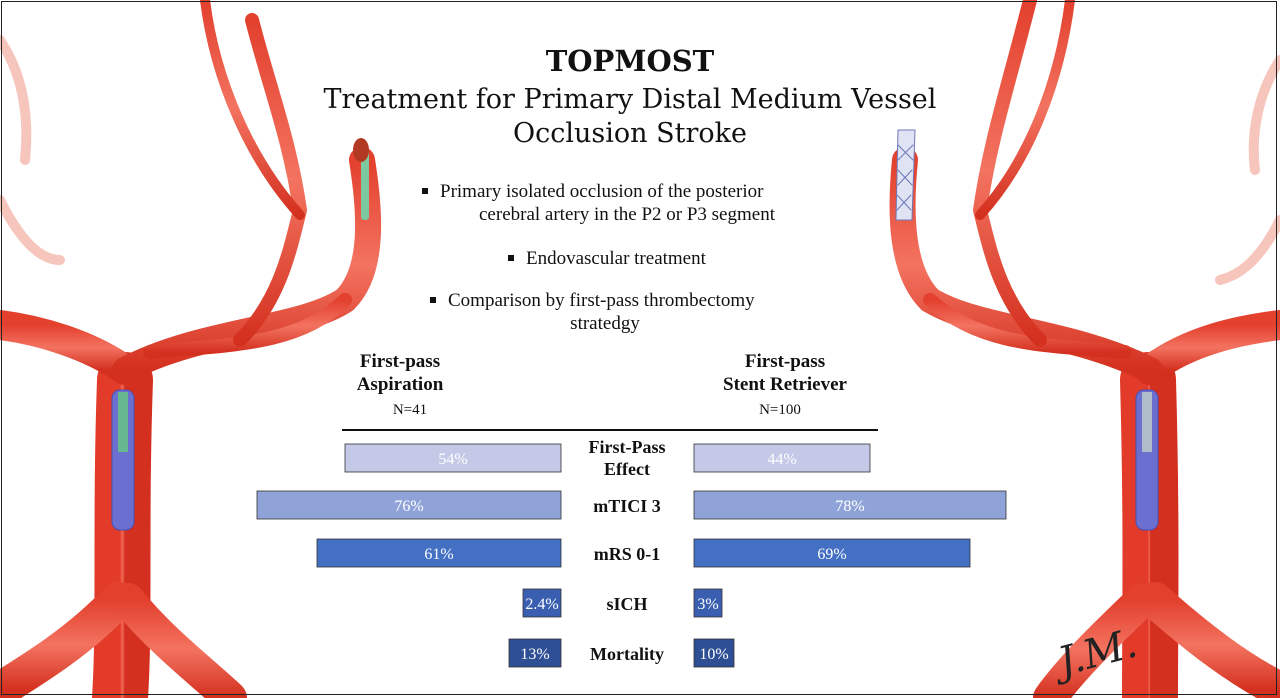  I want to click on category-label: First-Pass Effect, so click(627, 458).